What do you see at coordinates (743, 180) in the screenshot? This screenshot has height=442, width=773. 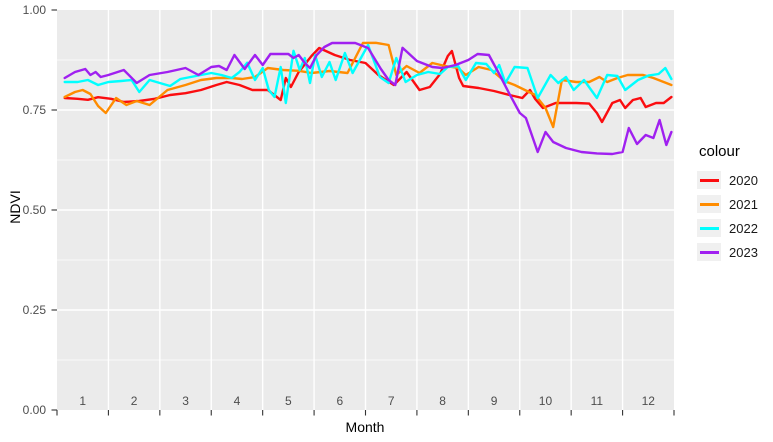 I see `legend-label: 2020` at bounding box center [743, 180].